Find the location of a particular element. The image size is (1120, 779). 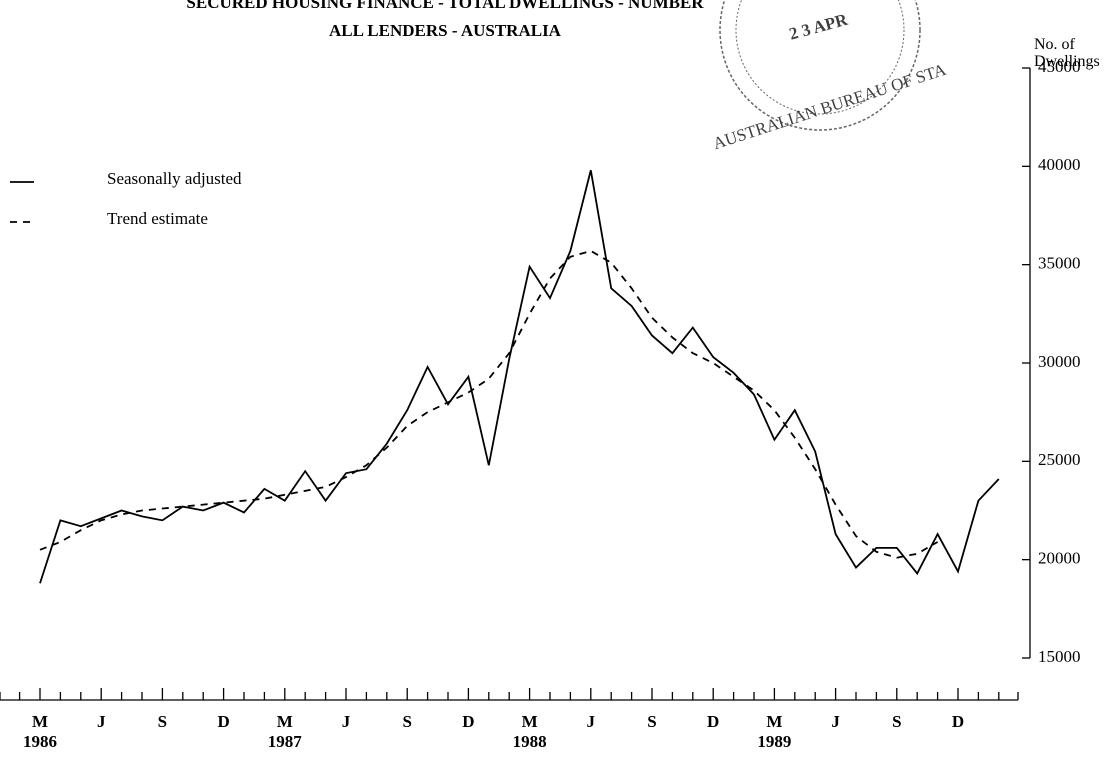

y-axis-label-box: No. of Dwellings is located at coordinates (1067, 53).